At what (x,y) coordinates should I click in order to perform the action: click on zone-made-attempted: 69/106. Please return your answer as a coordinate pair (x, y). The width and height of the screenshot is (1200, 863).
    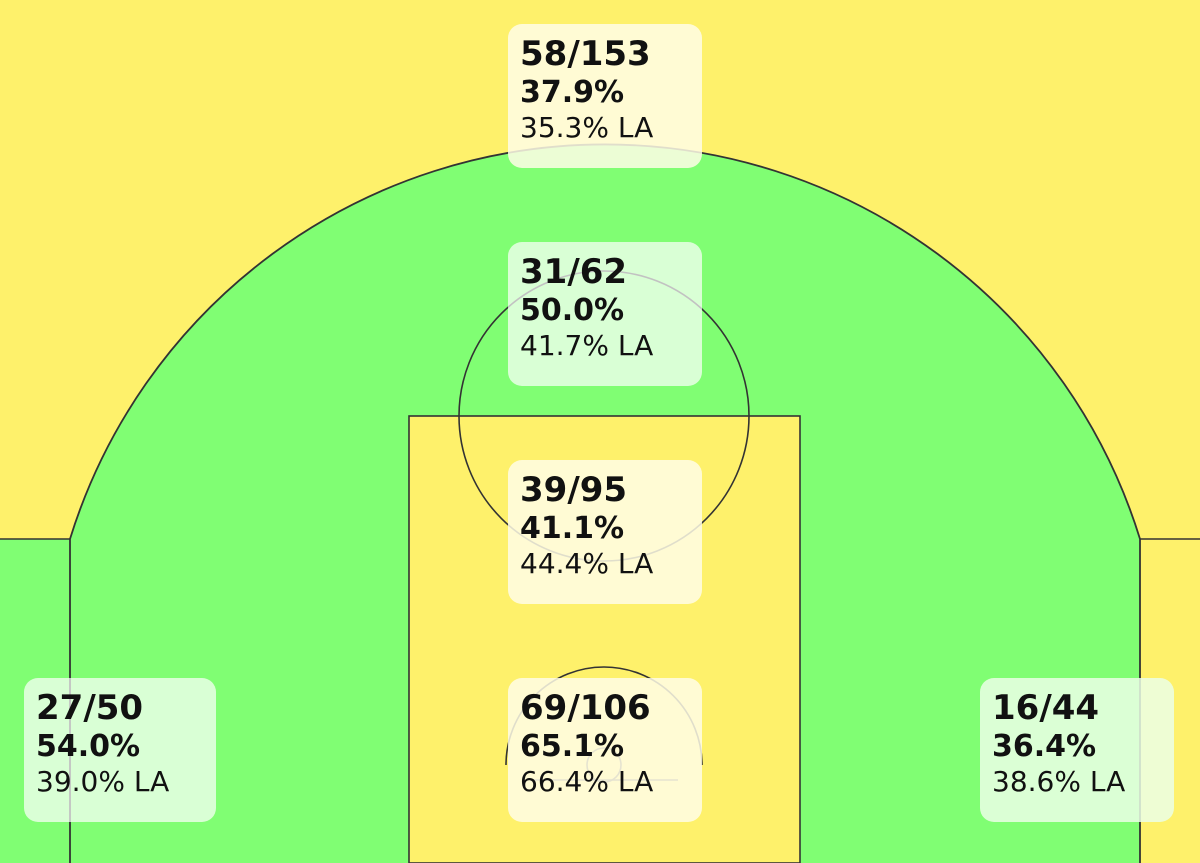
    Looking at the image, I should click on (585, 708).